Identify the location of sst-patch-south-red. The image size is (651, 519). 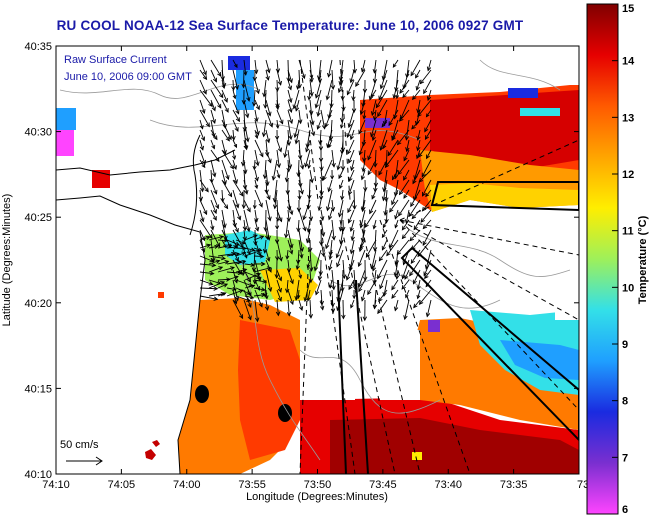
(269, 390).